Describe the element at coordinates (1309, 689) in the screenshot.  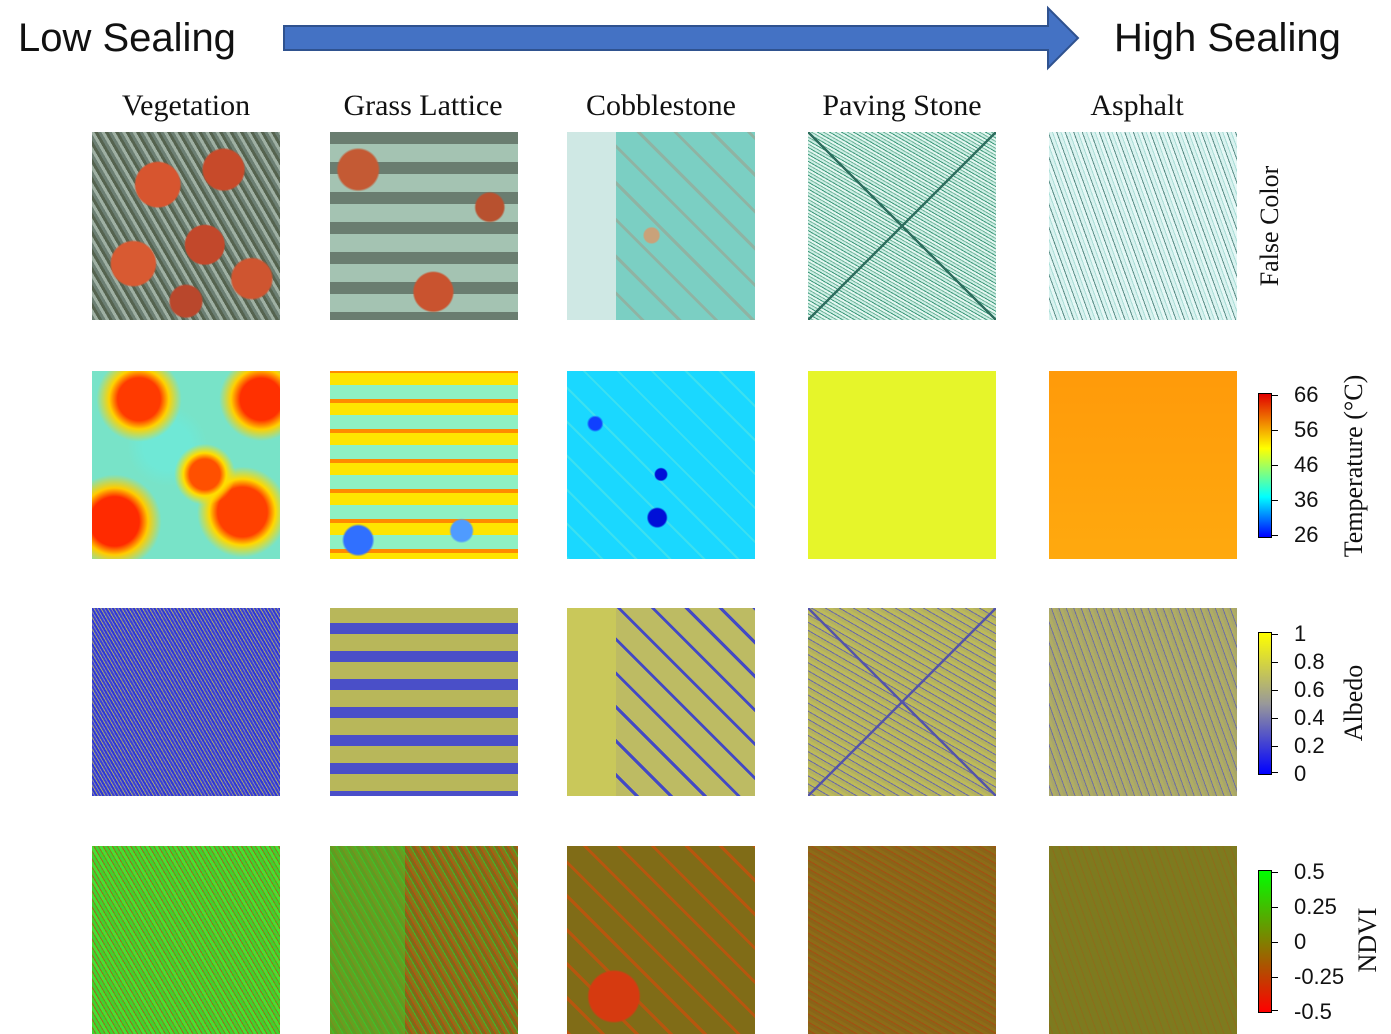
I see `albedo-tick-label: 0.6` at that location.